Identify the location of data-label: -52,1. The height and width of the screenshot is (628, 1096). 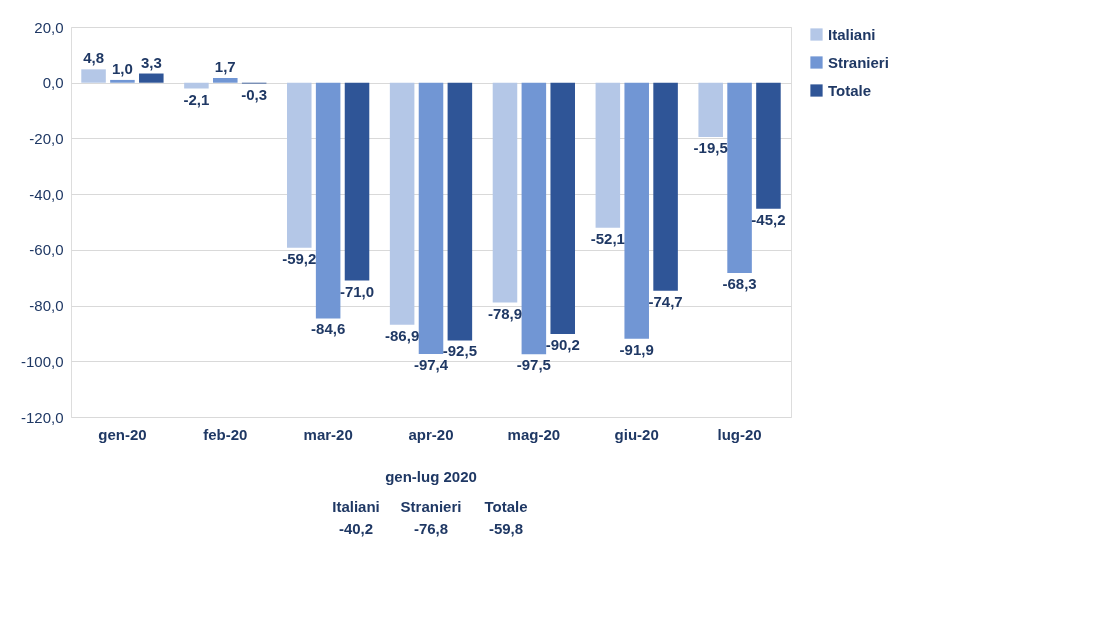
(607, 238).